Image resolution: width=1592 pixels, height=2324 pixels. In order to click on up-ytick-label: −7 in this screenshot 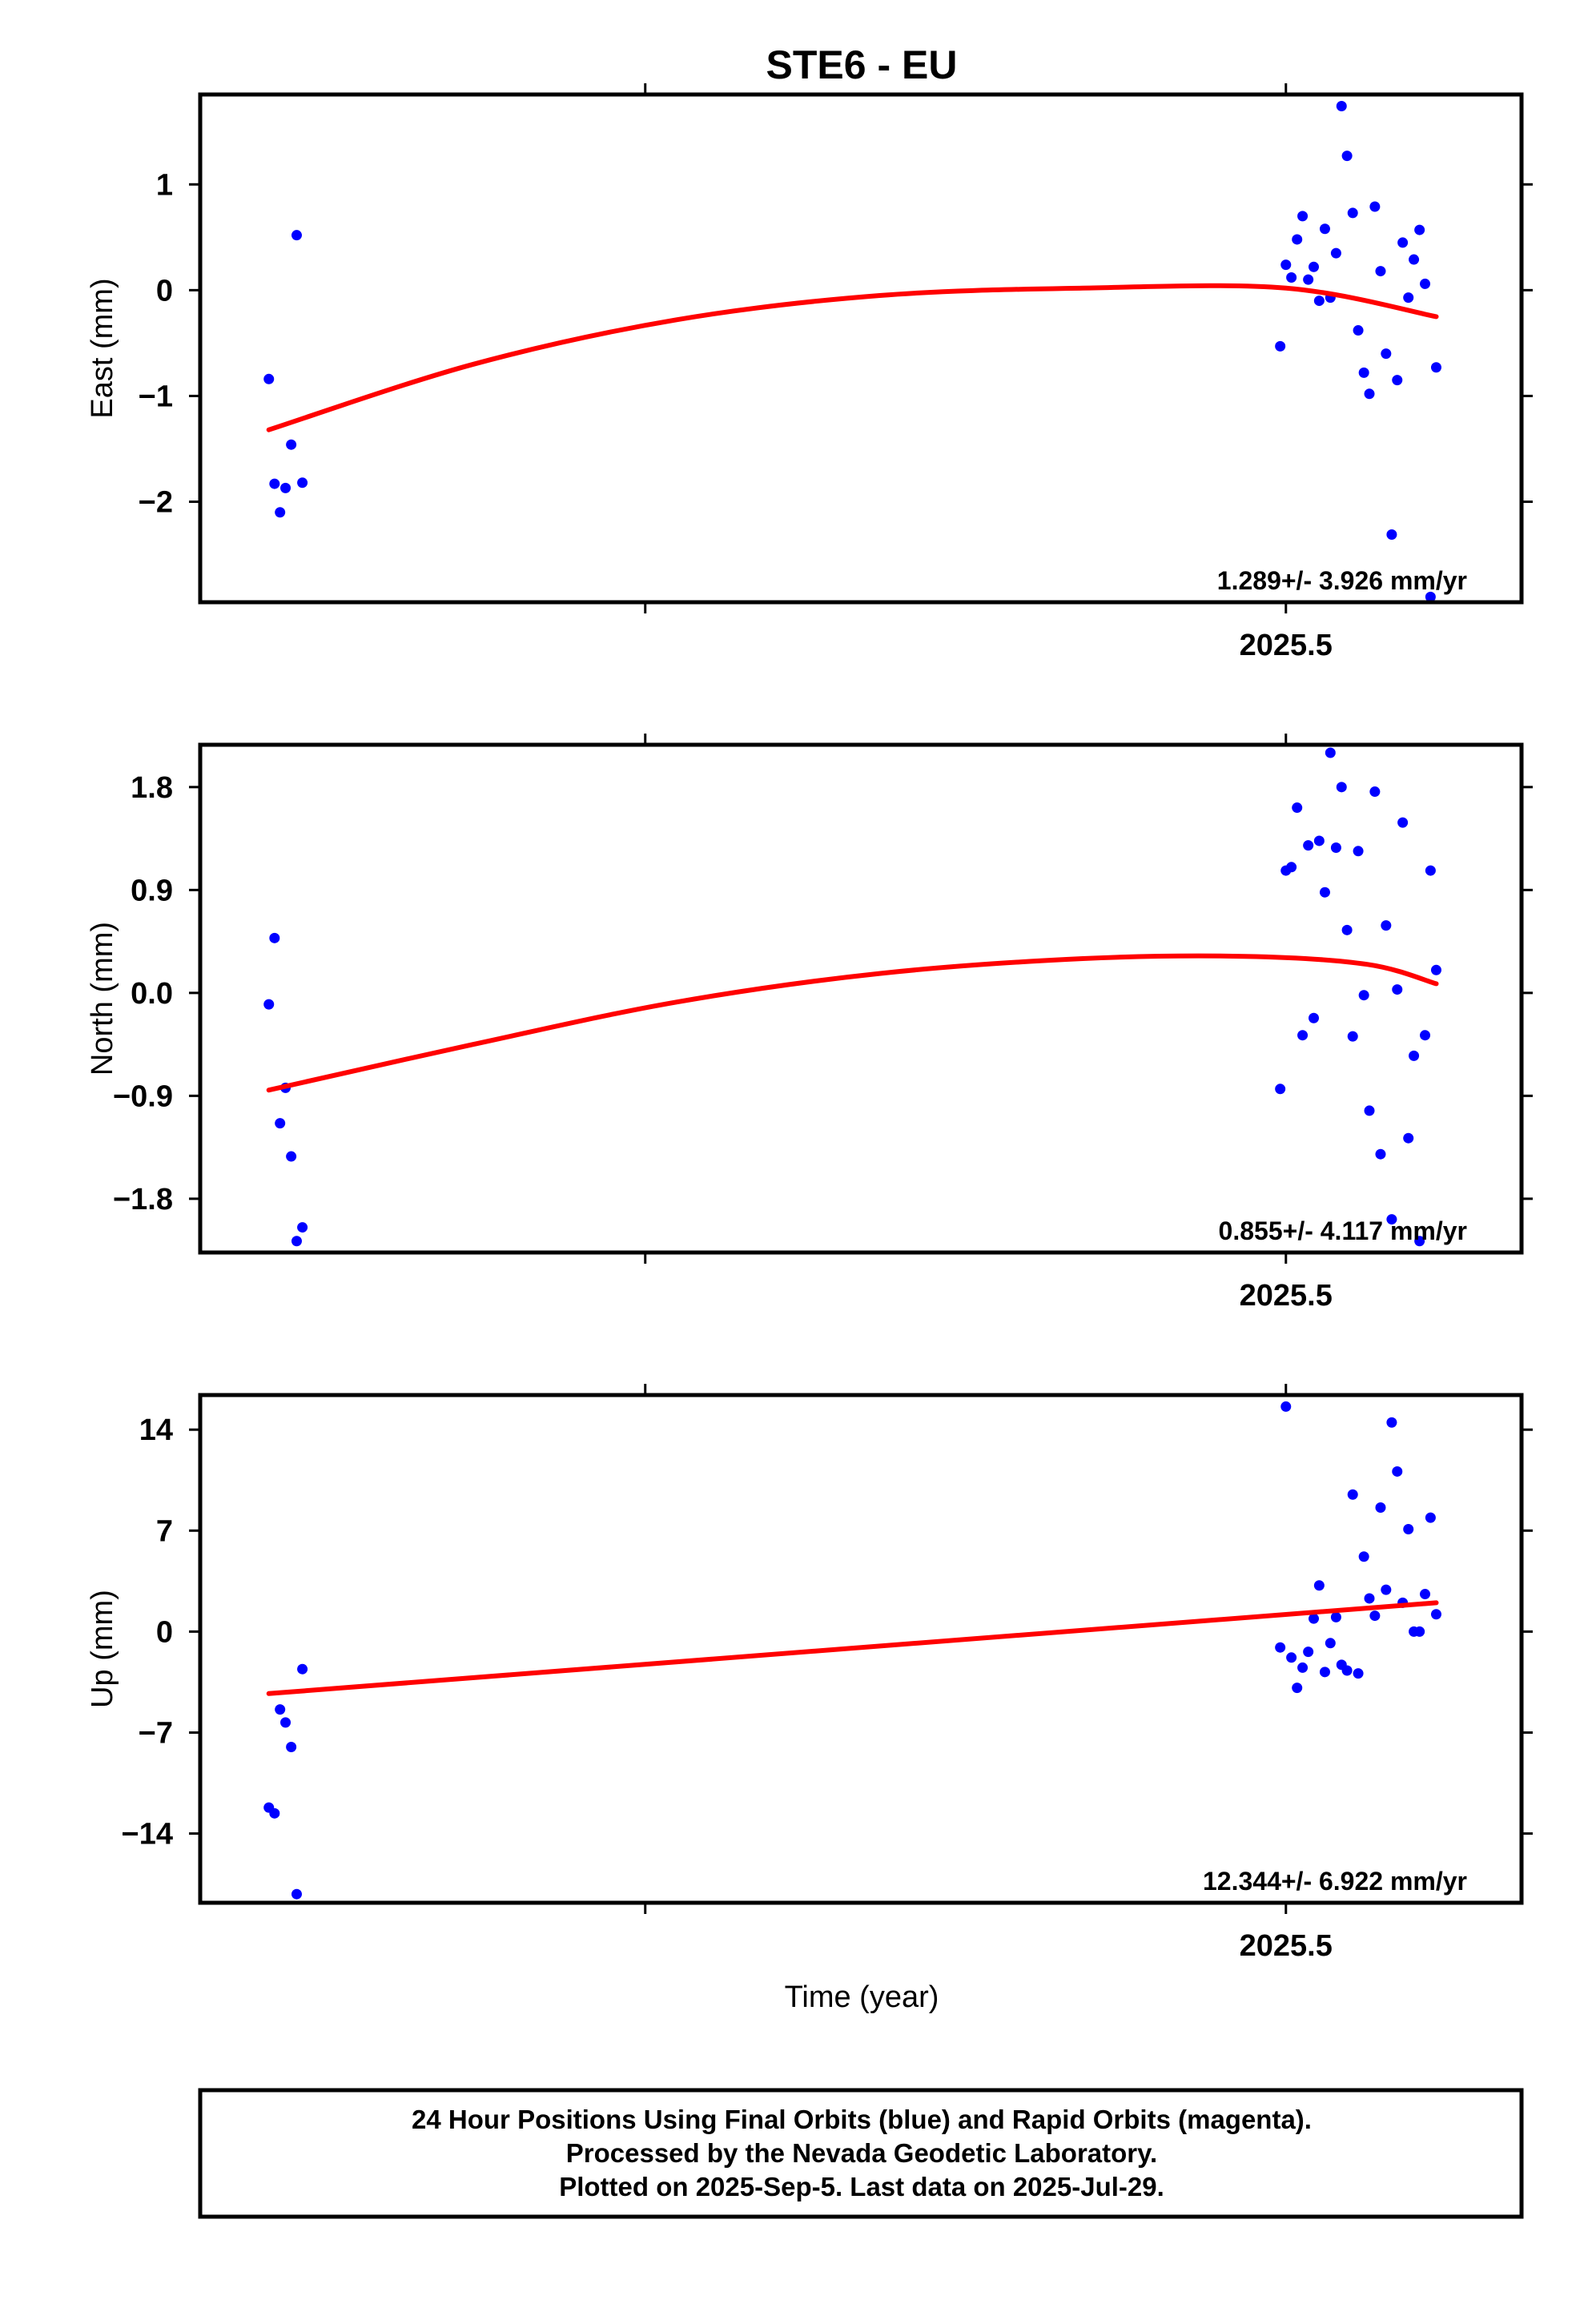, I will do `click(156, 1733)`.